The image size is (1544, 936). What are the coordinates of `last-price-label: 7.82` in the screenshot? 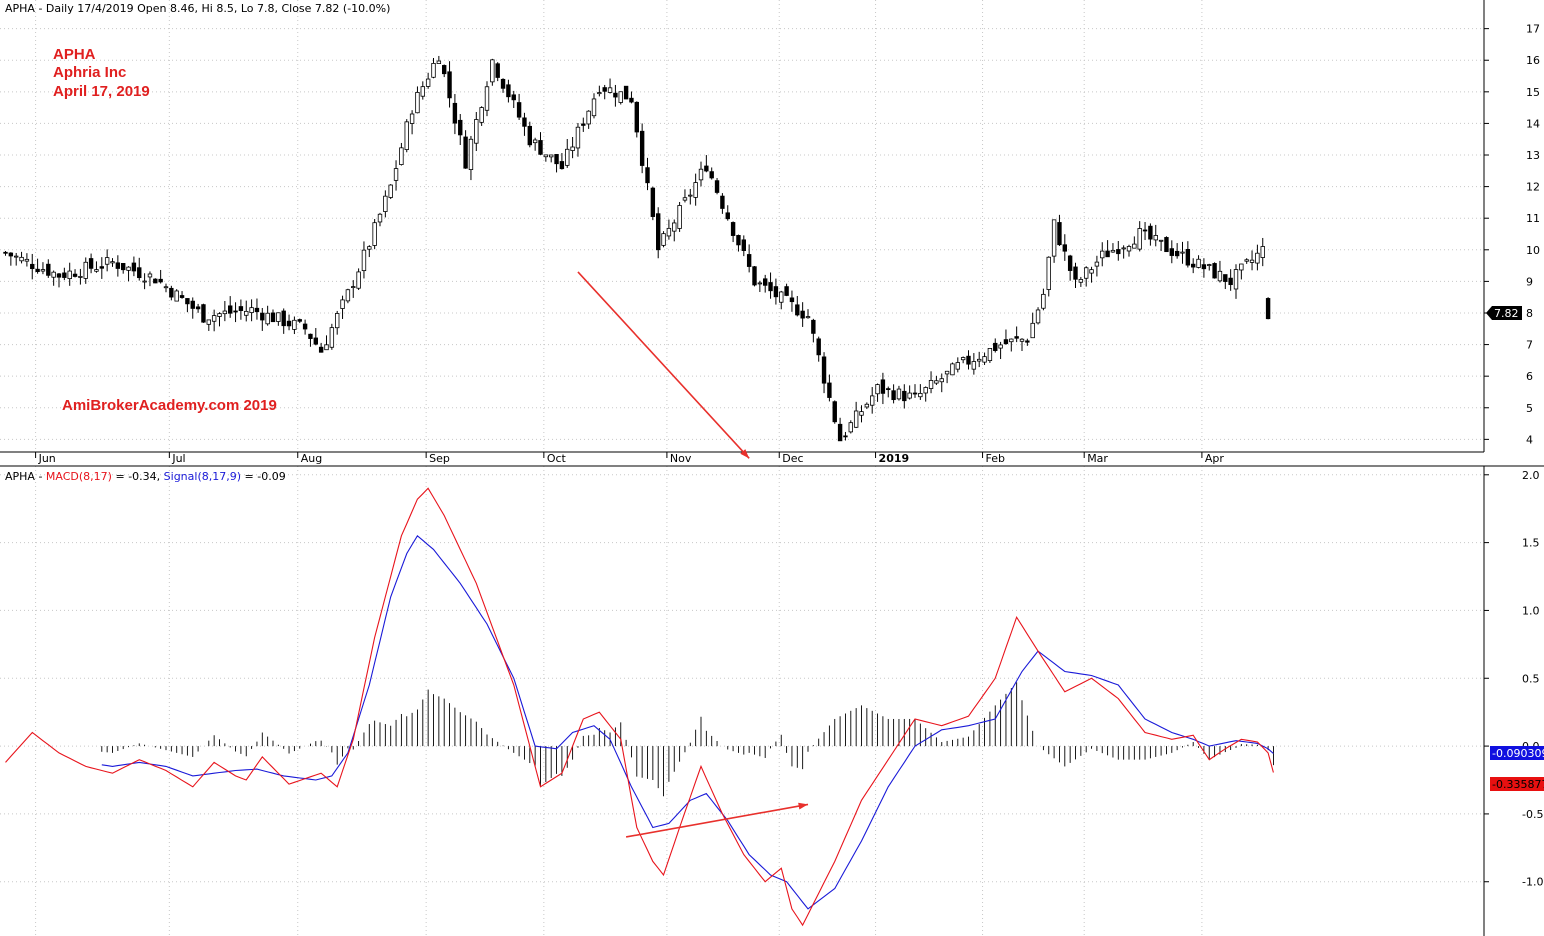 It's located at (1506, 313).